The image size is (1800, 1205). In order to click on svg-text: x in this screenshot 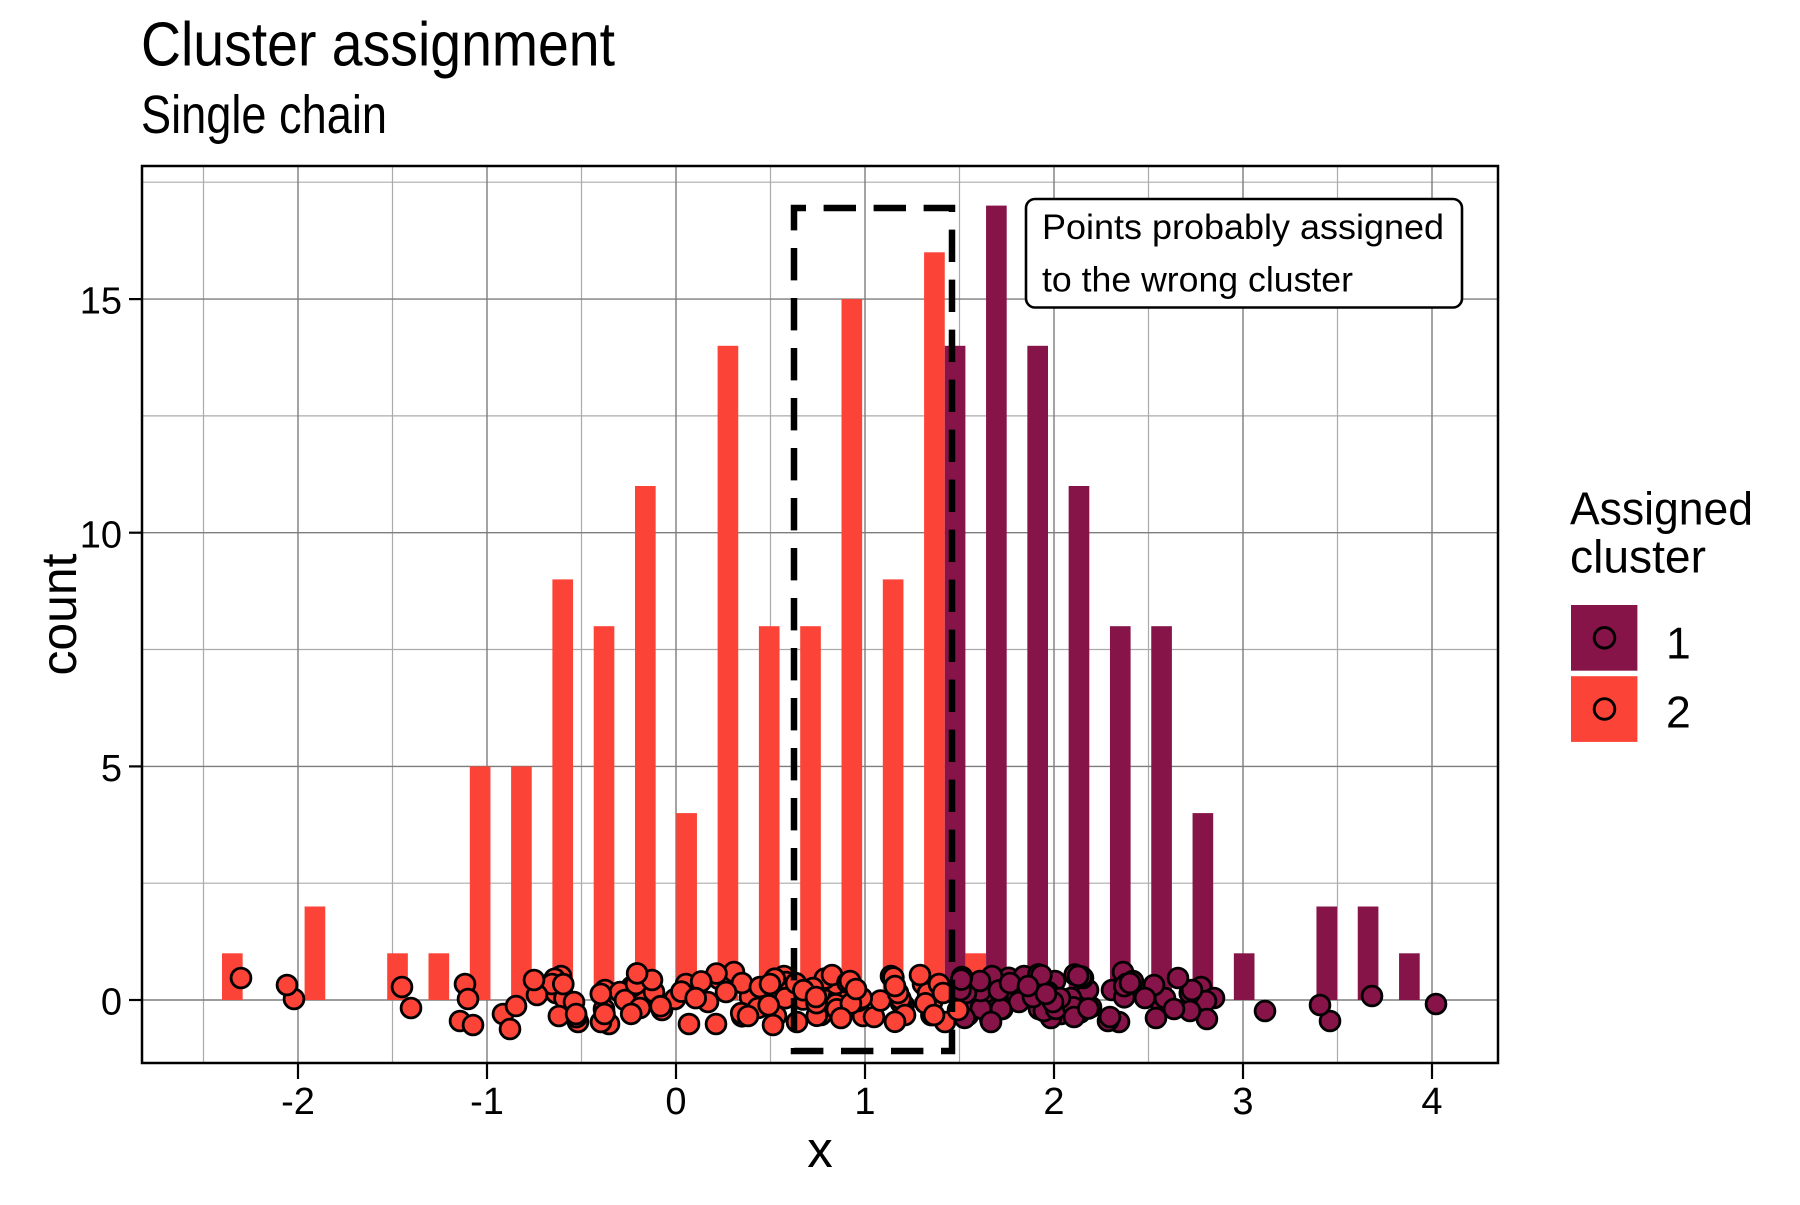, I will do `click(820, 1149)`.